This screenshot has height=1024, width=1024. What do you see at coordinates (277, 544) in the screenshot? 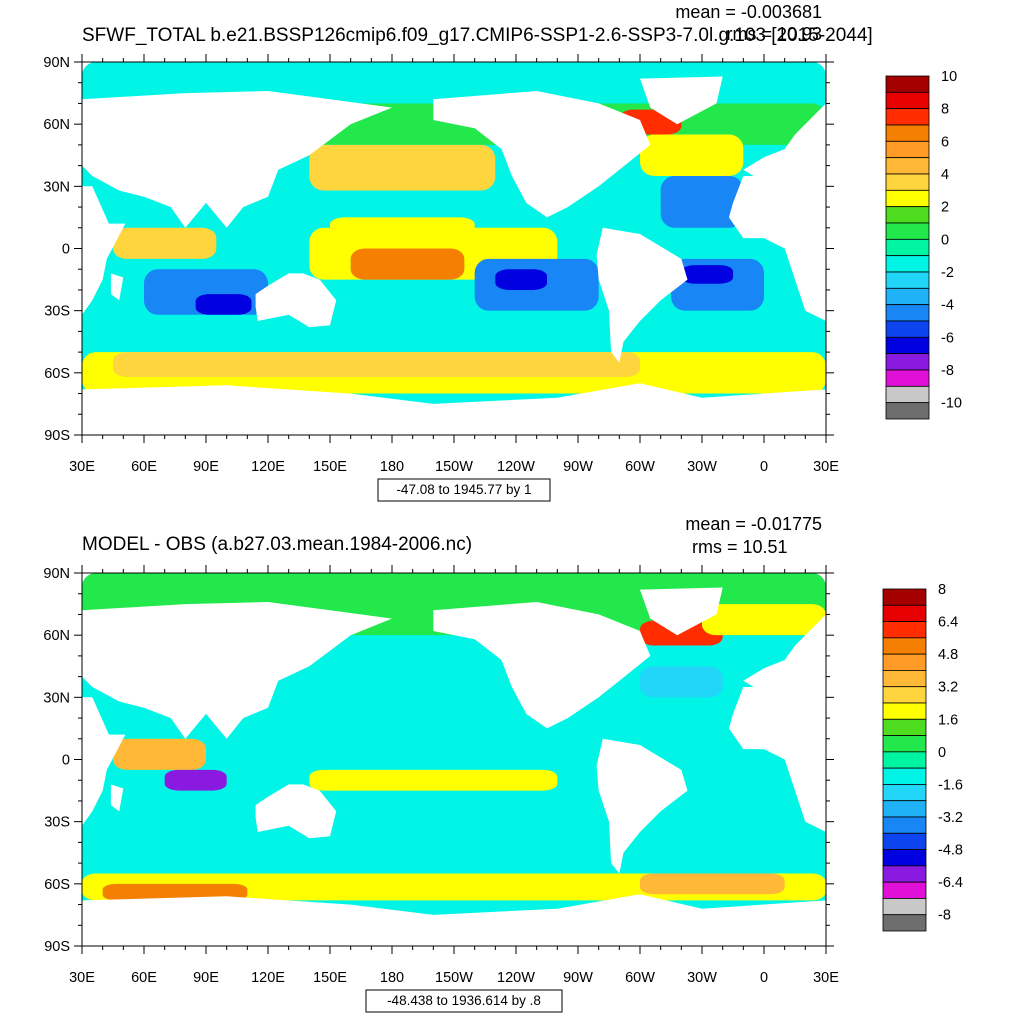
I see `panel2-title: MODEL - OBS (a.b27.03.mean.1984-2006.nc)` at bounding box center [277, 544].